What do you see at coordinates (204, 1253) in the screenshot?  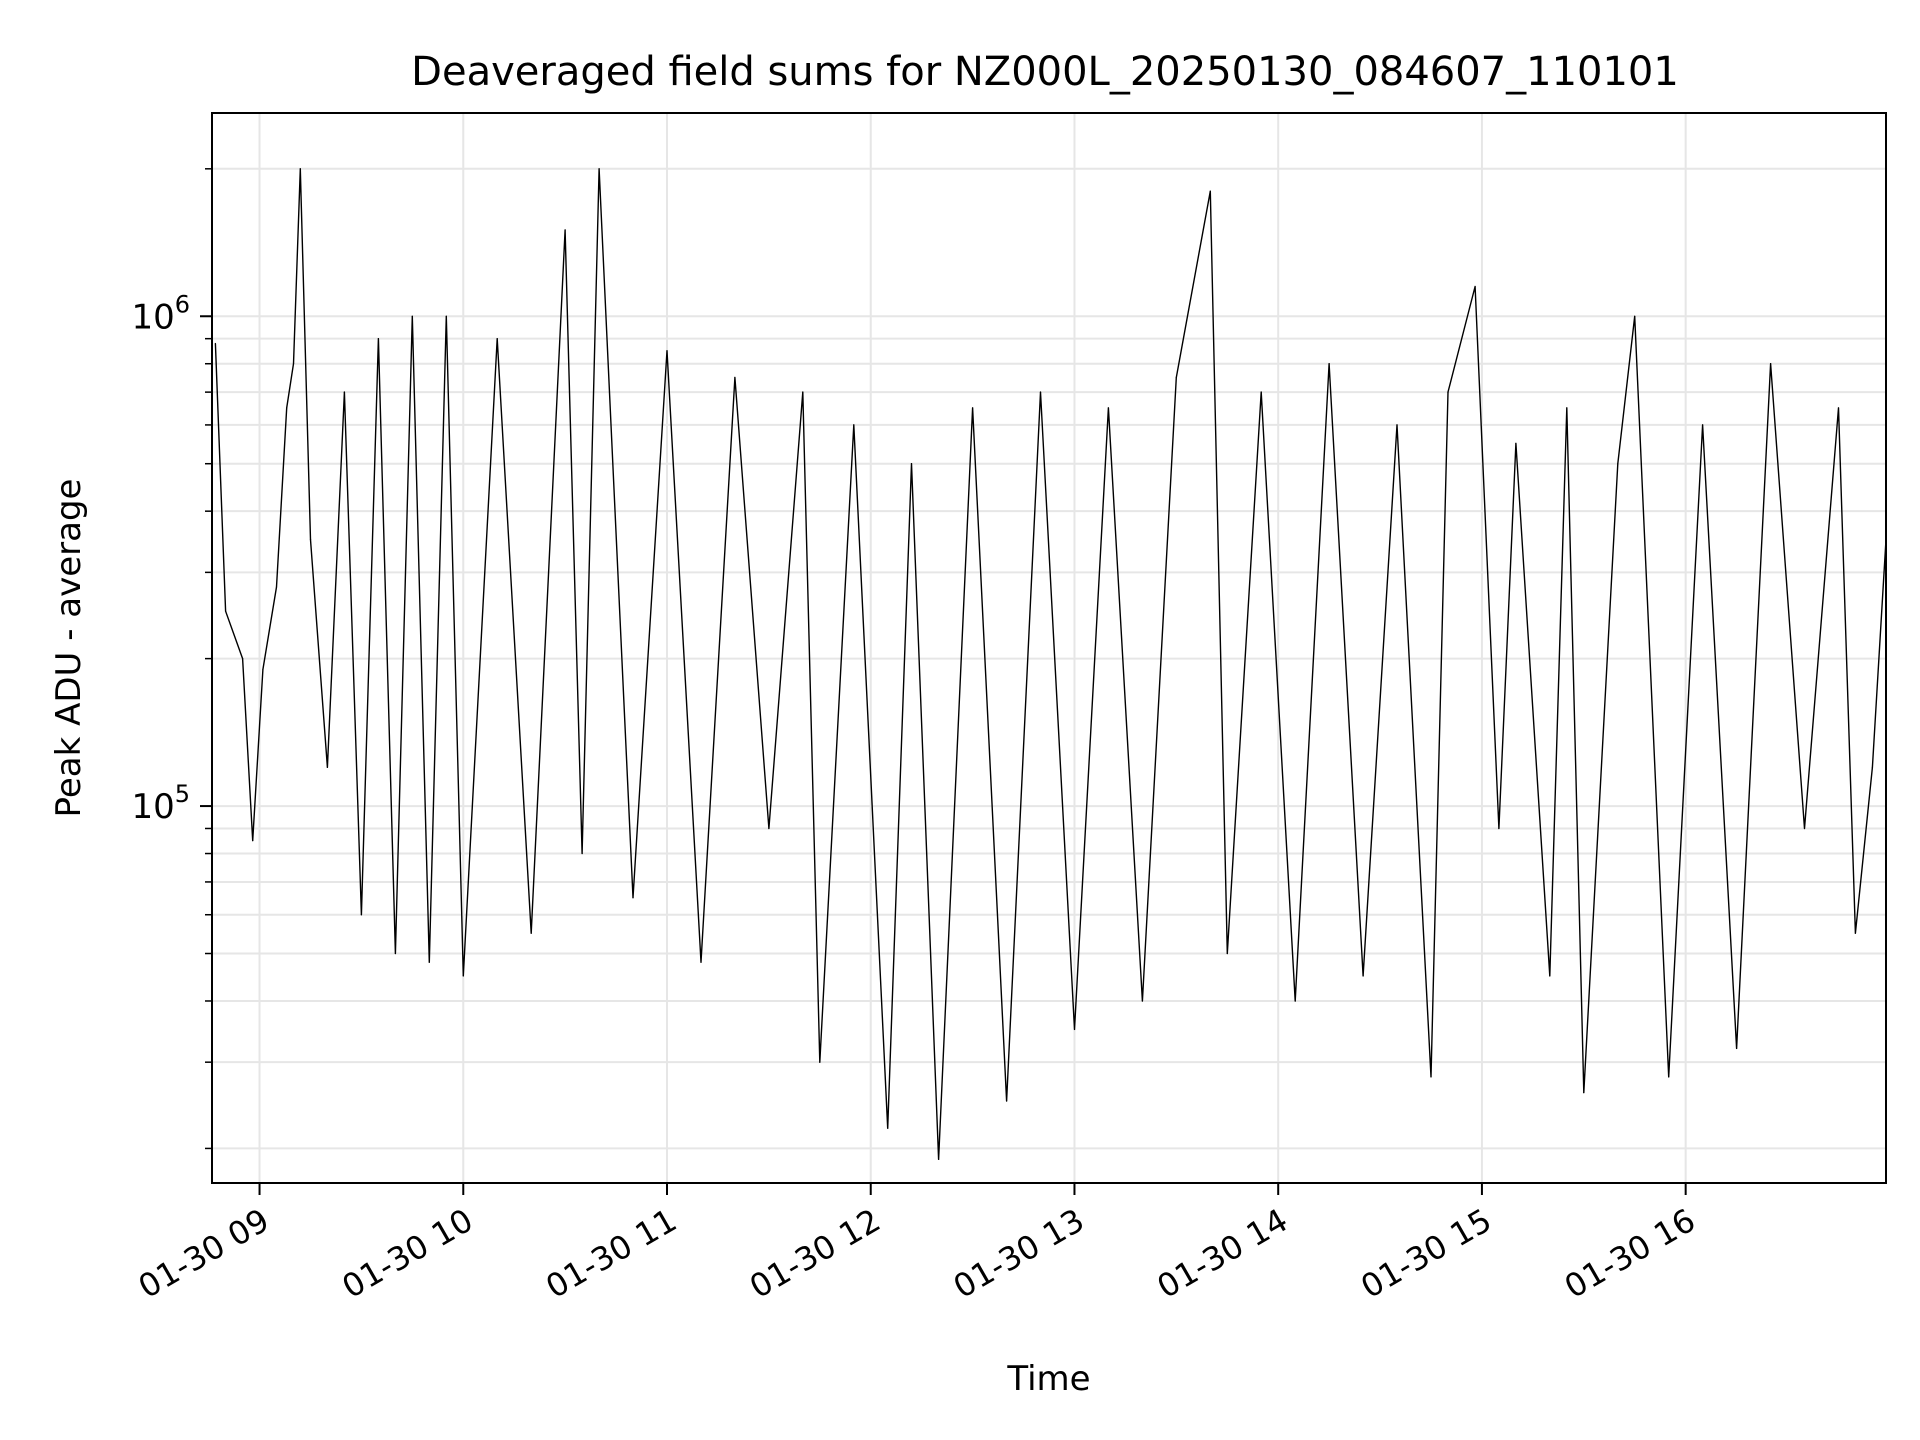 I see `x-tick-label: 01-30 09` at bounding box center [204, 1253].